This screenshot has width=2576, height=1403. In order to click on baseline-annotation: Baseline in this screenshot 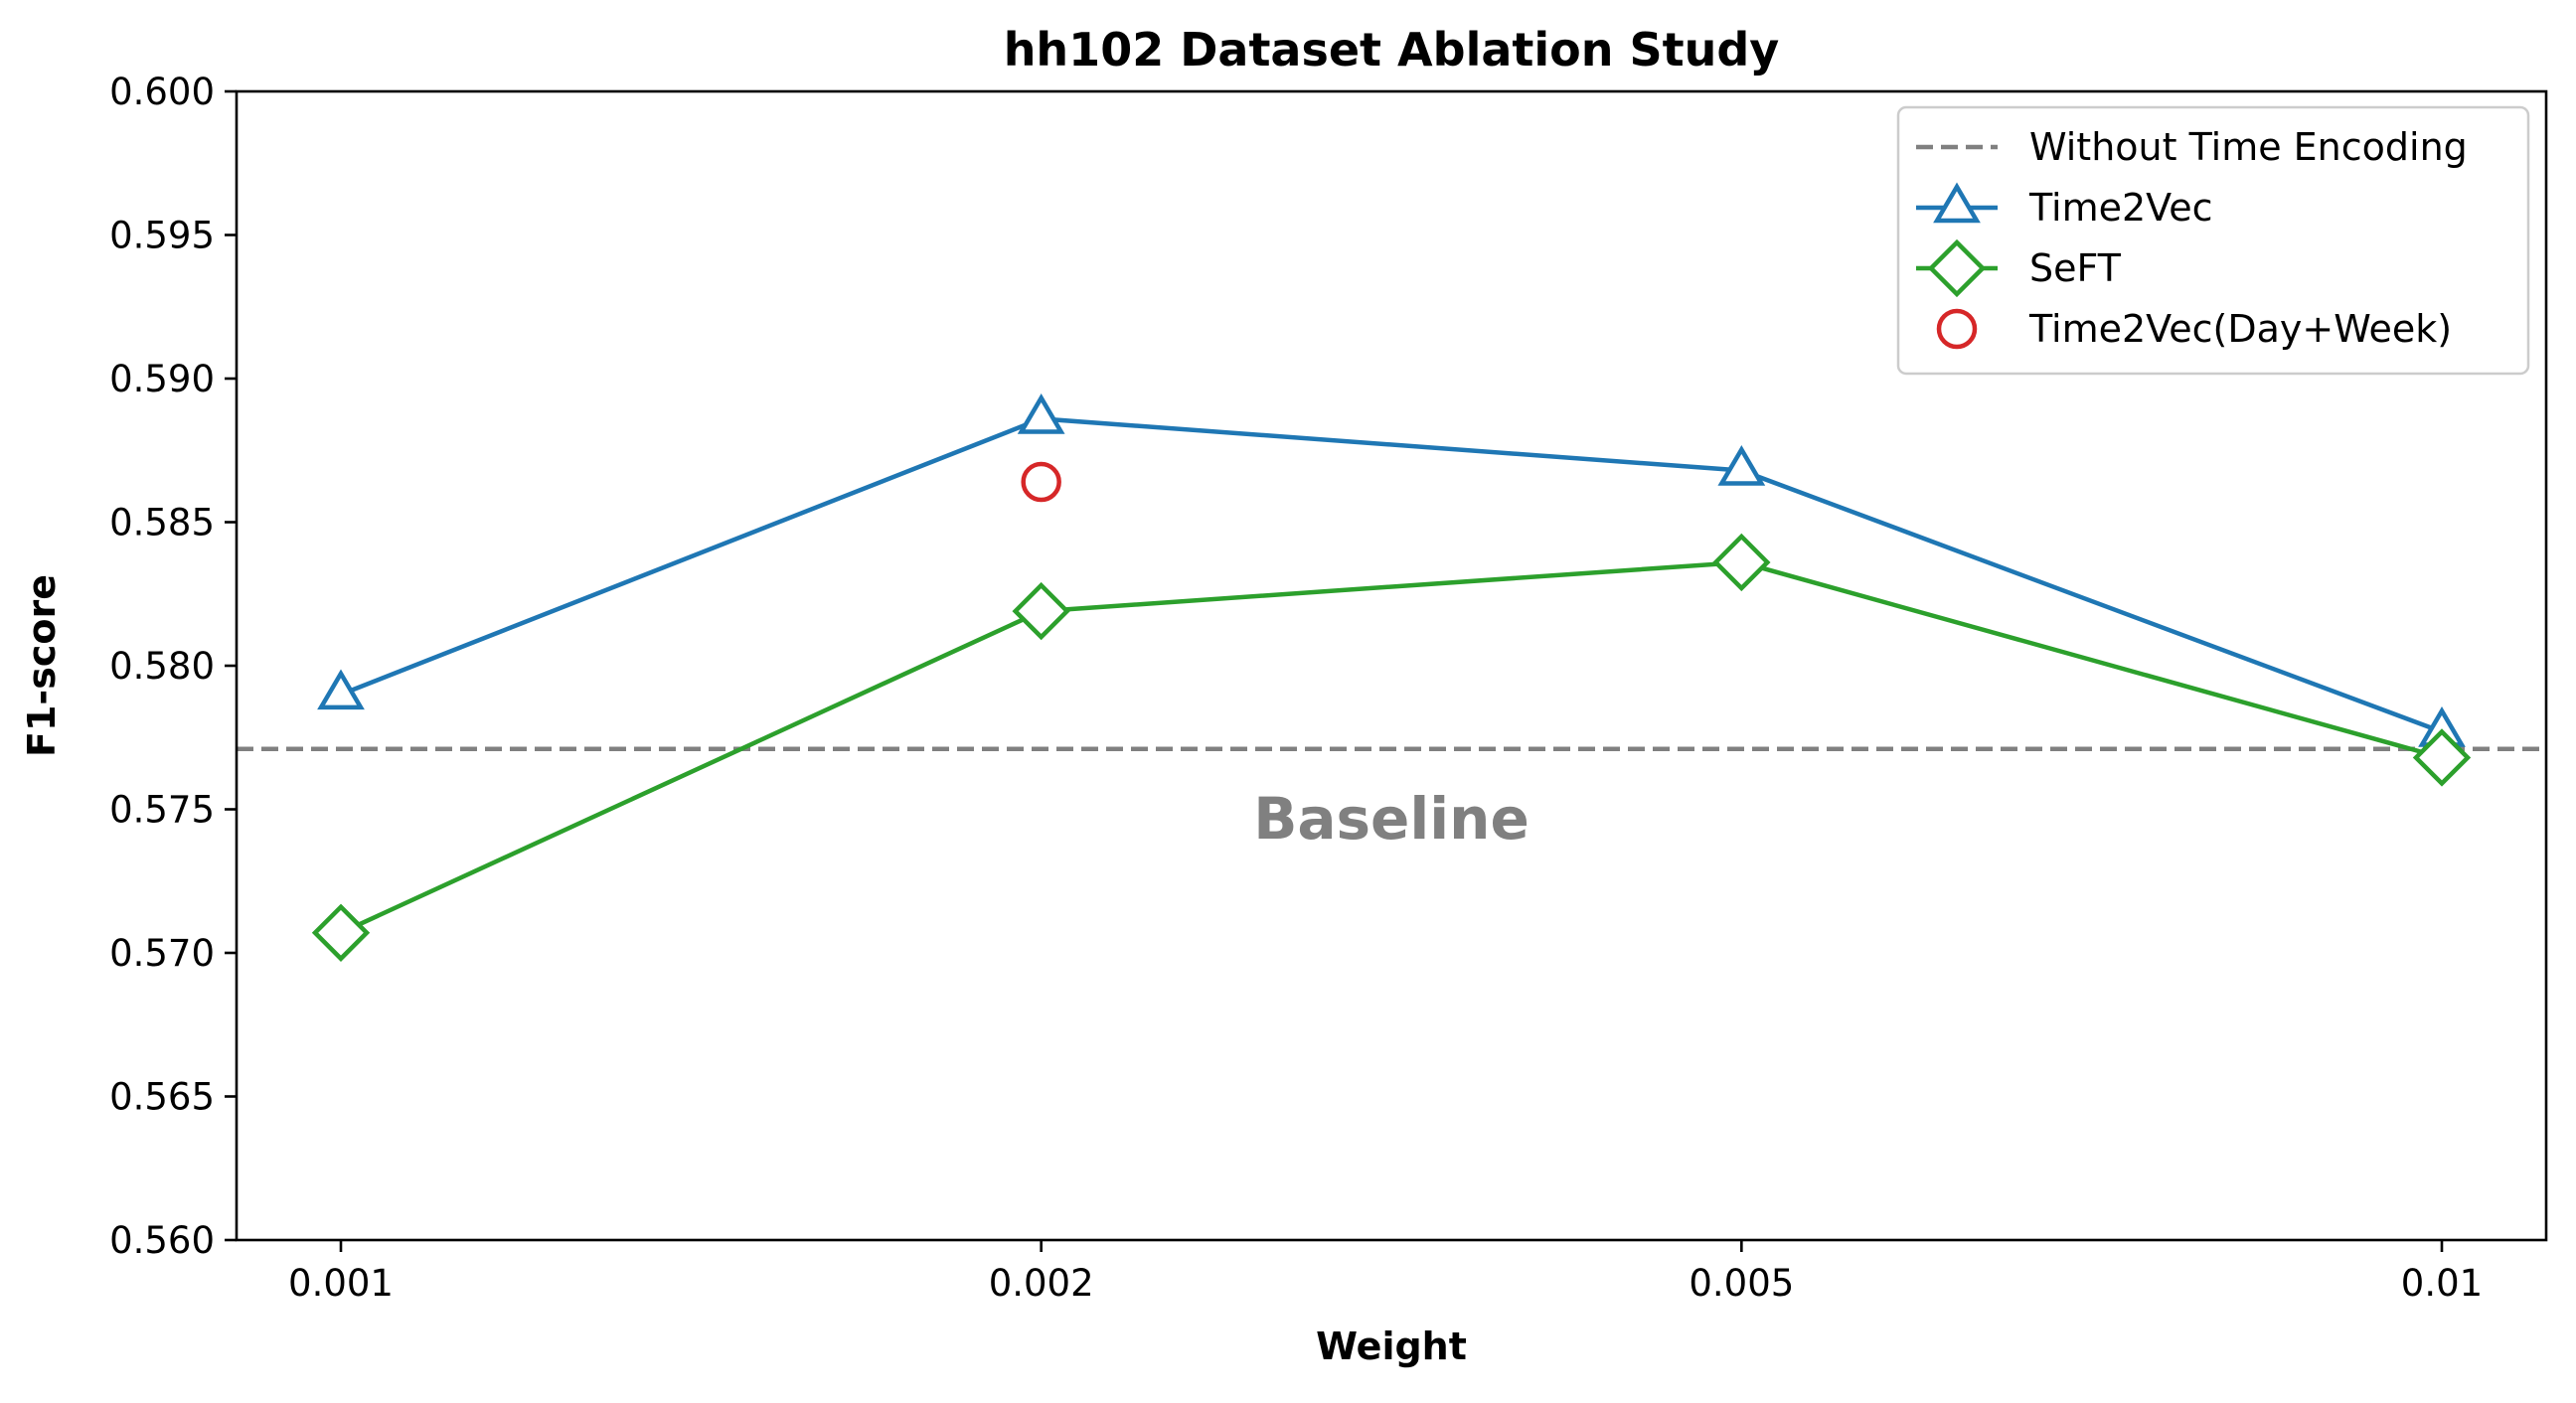, I will do `click(1391, 819)`.